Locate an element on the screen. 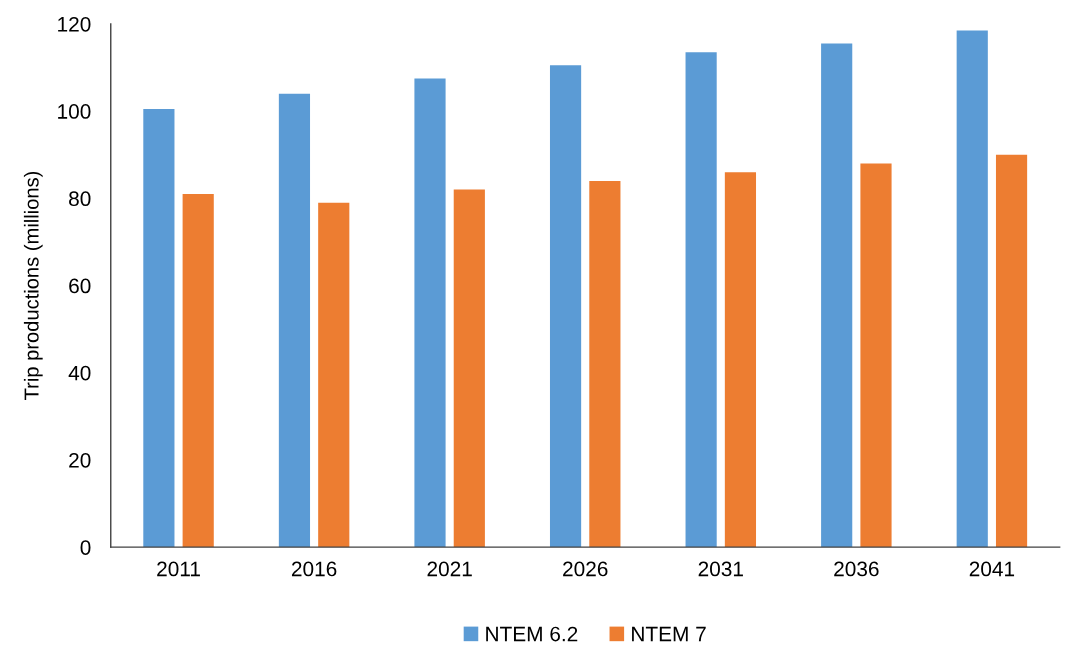 This screenshot has height=646, width=1065. y-tick-label: 0 is located at coordinates (85, 547).